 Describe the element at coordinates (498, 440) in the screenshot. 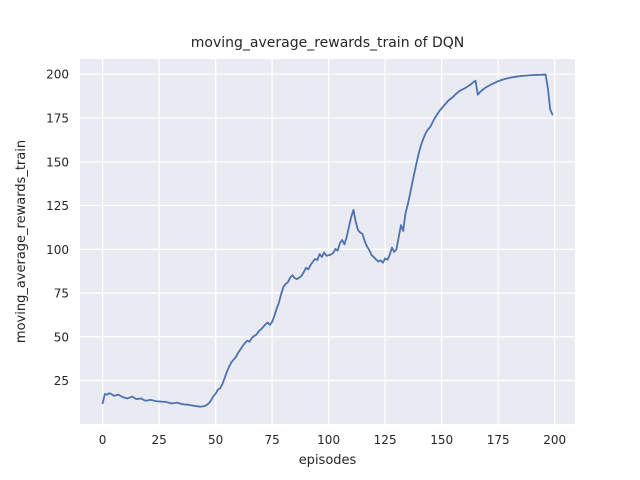

I see `x-tick-label: 175` at that location.